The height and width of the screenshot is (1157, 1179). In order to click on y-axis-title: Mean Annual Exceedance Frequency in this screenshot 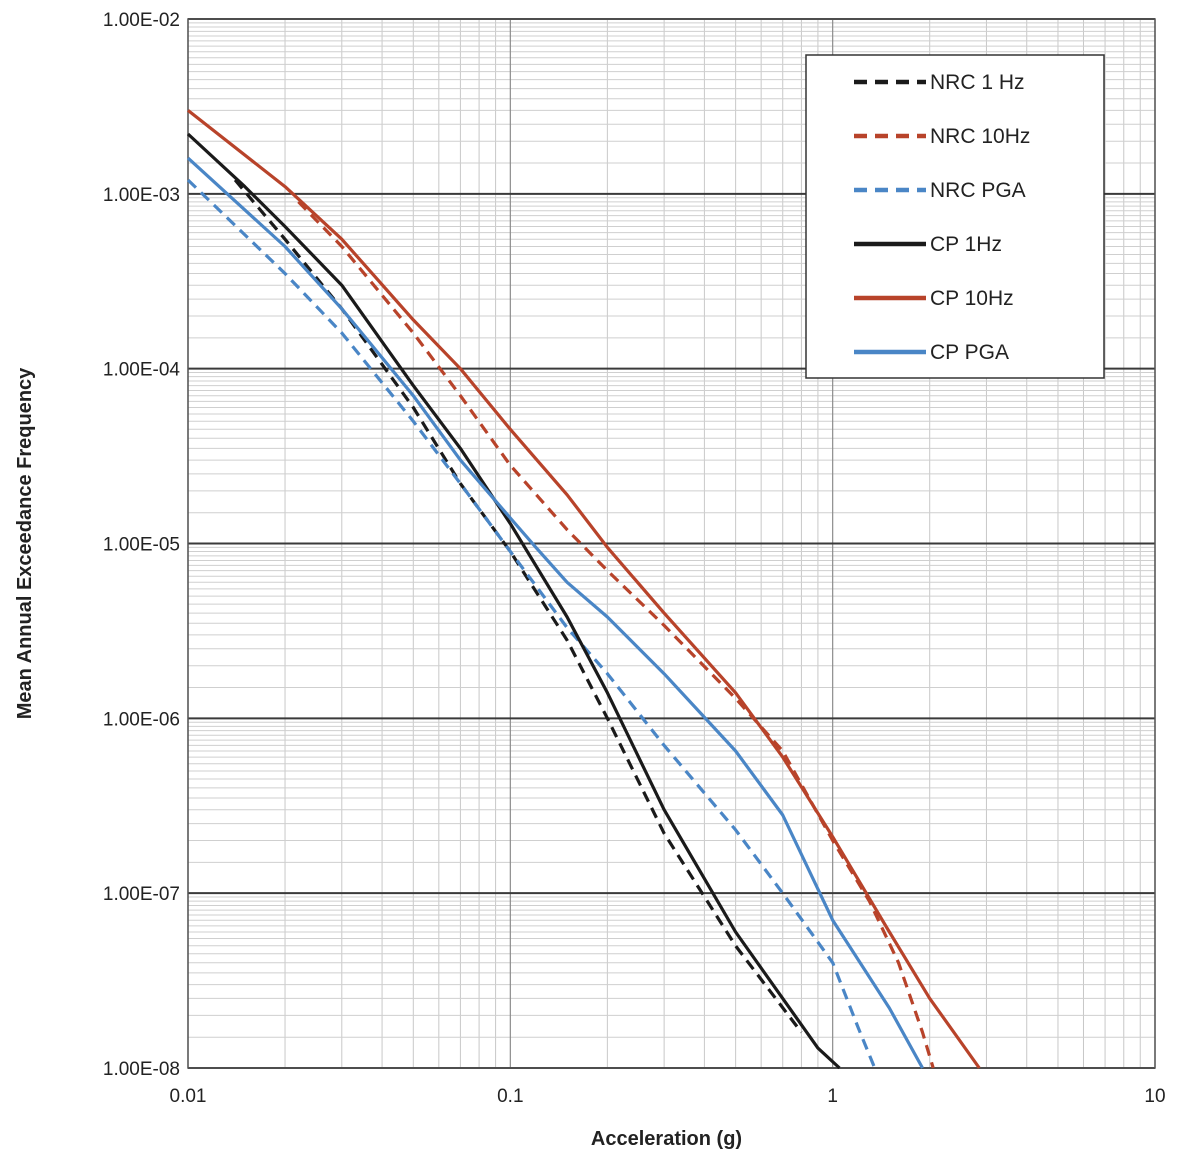, I will do `click(25, 543)`.